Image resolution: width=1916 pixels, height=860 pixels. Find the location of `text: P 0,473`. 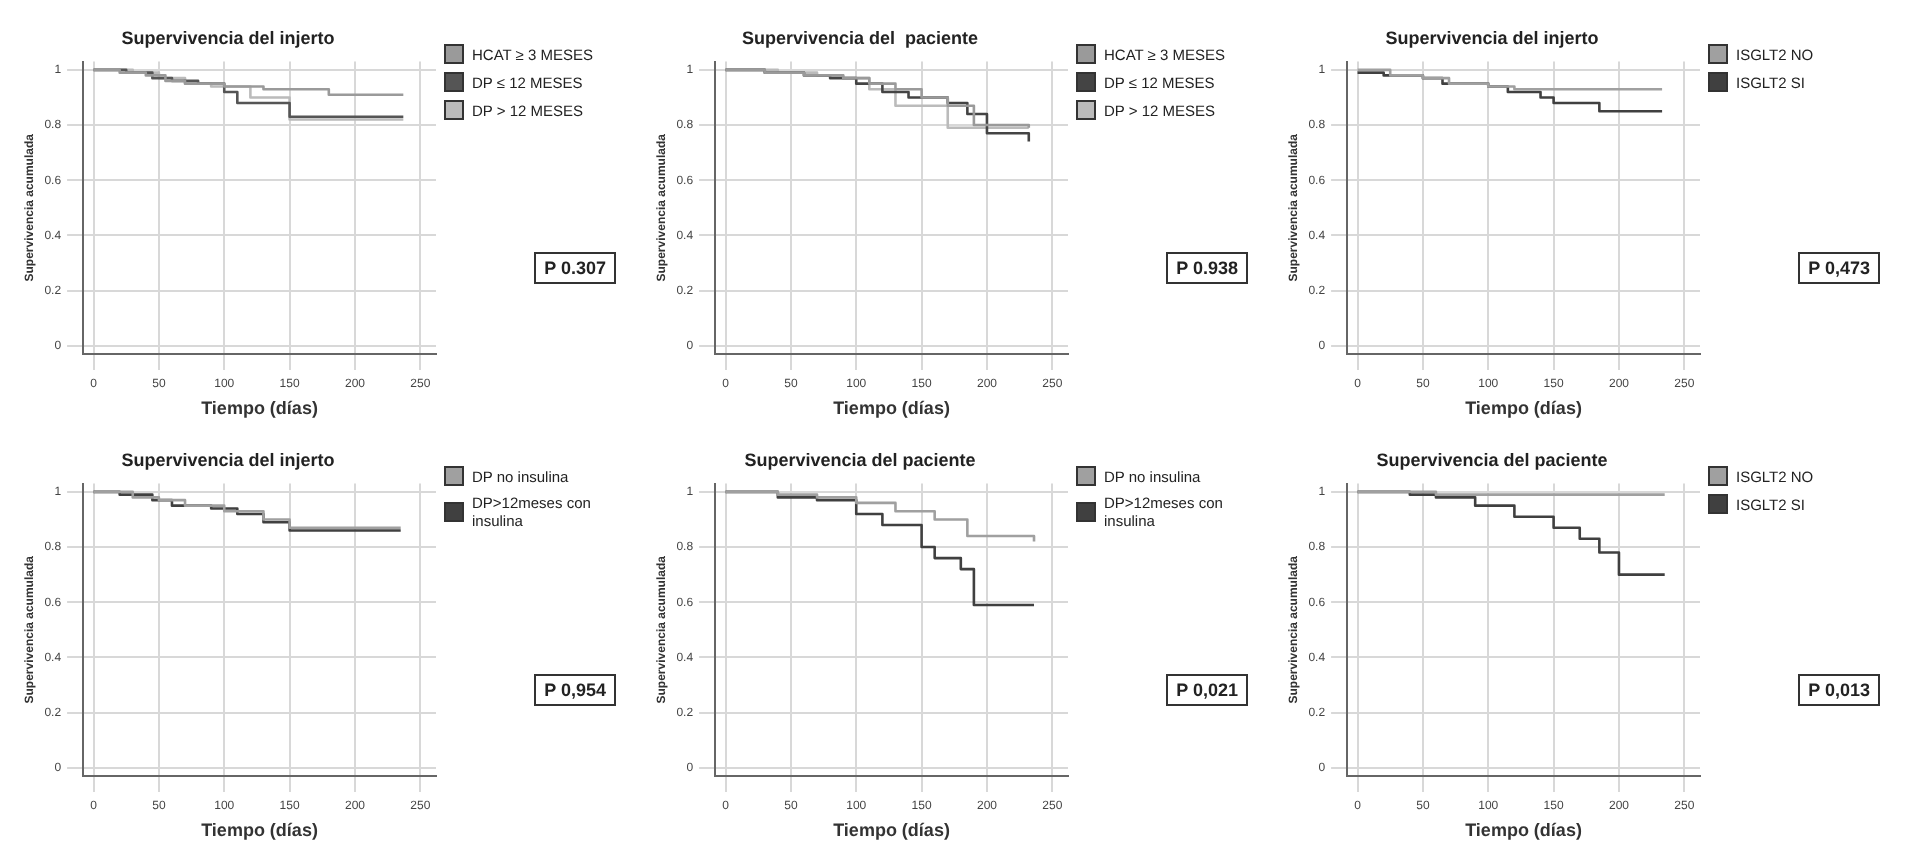

text: P 0,473 is located at coordinates (1839, 268).